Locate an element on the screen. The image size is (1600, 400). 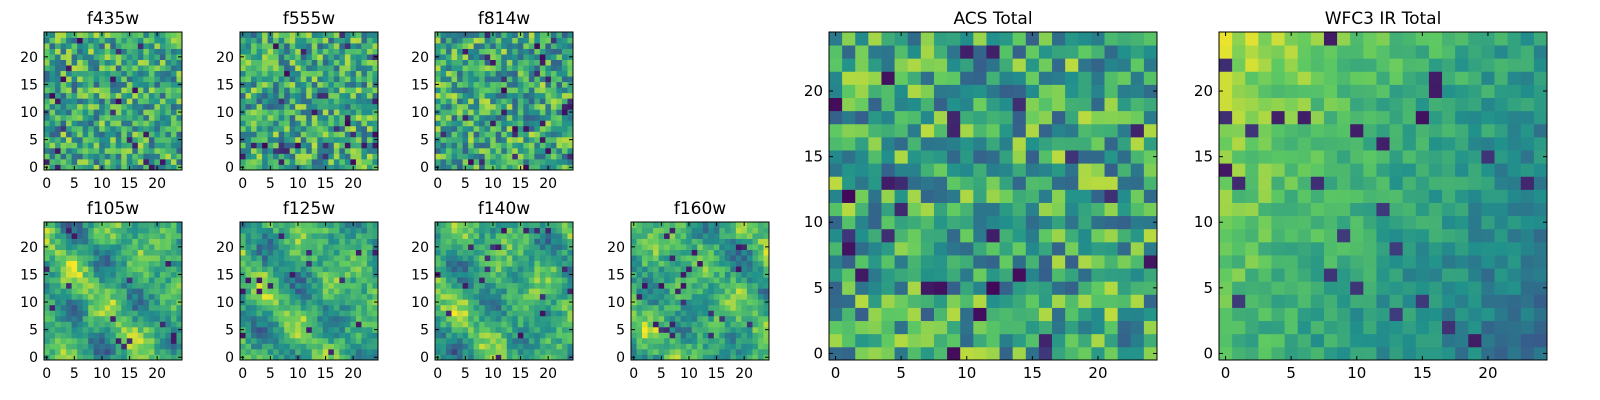
panel-title: f105w is located at coordinates (113, 209).